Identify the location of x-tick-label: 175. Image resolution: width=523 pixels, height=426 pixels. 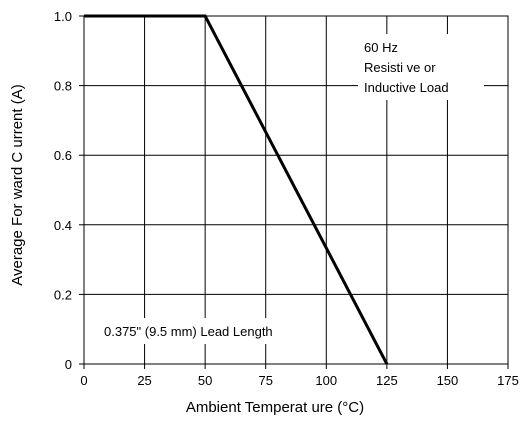
(508, 380).